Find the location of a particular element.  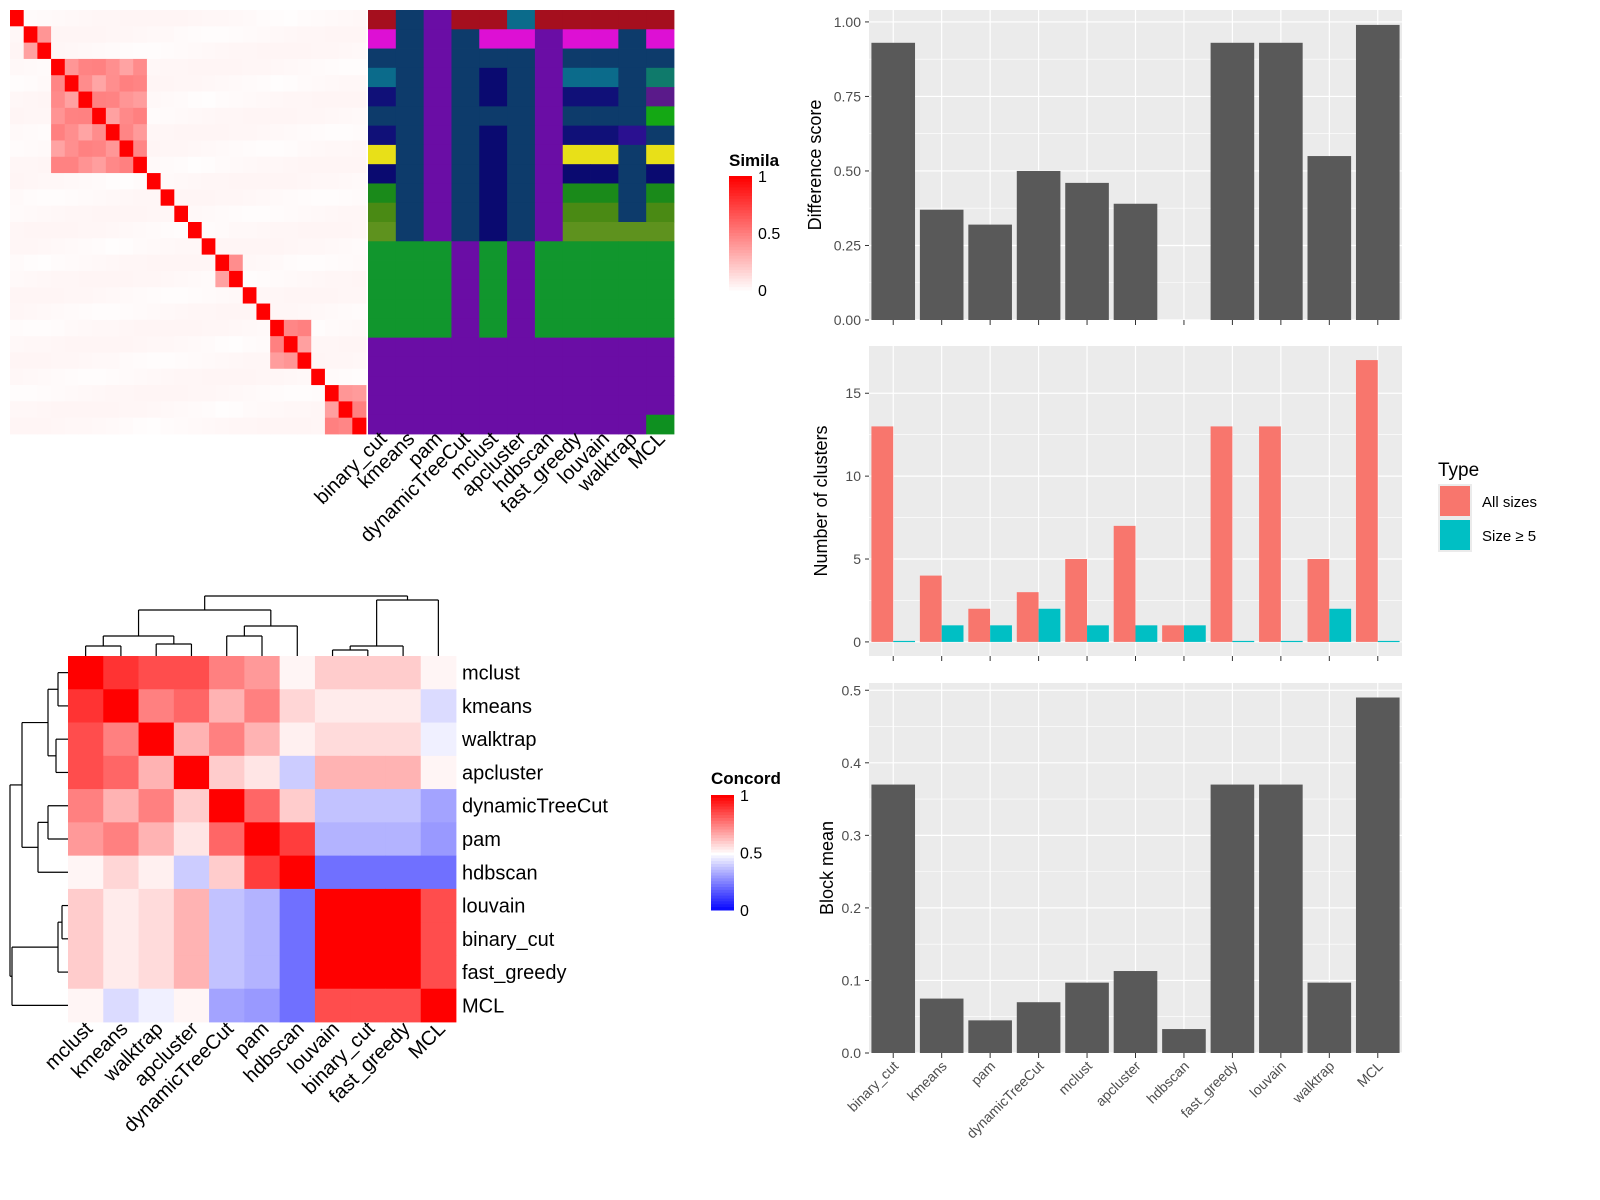

similarity-heatmap is located at coordinates (188, 222).